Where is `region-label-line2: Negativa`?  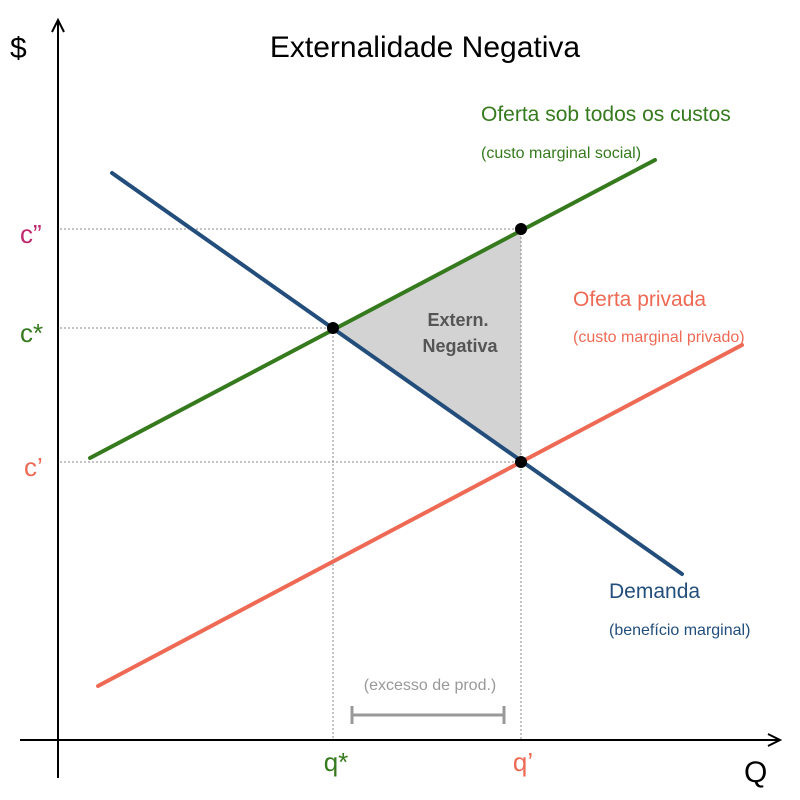 region-label-line2: Negativa is located at coordinates (460, 346).